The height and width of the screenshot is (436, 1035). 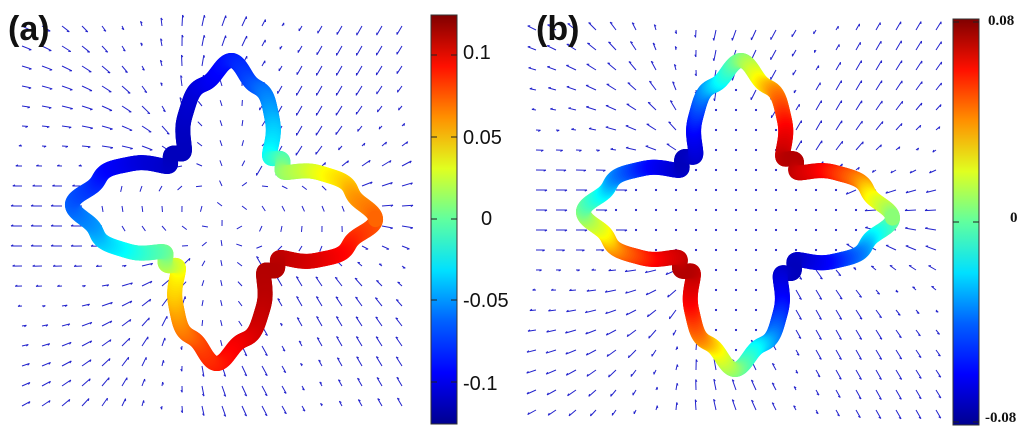 What do you see at coordinates (486, 219) in the screenshot?
I see `colorbar-a-tick-label: 0` at bounding box center [486, 219].